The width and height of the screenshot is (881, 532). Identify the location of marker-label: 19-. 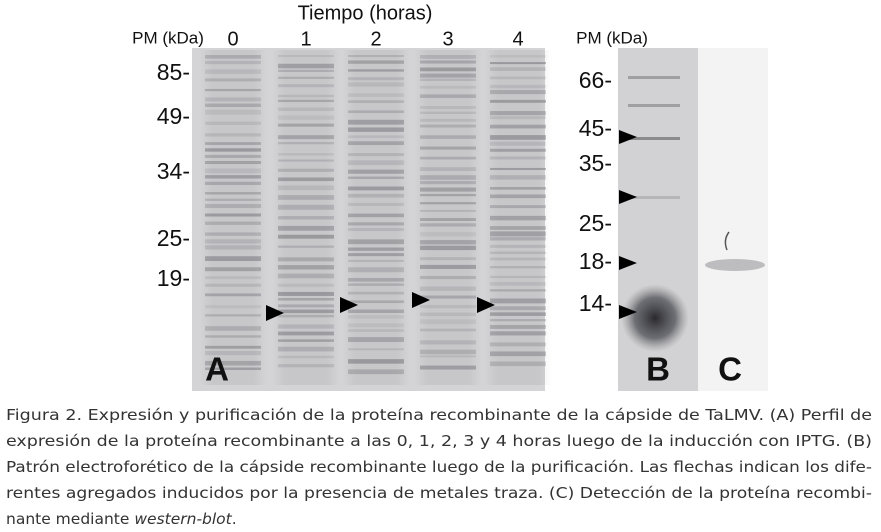
(173, 278).